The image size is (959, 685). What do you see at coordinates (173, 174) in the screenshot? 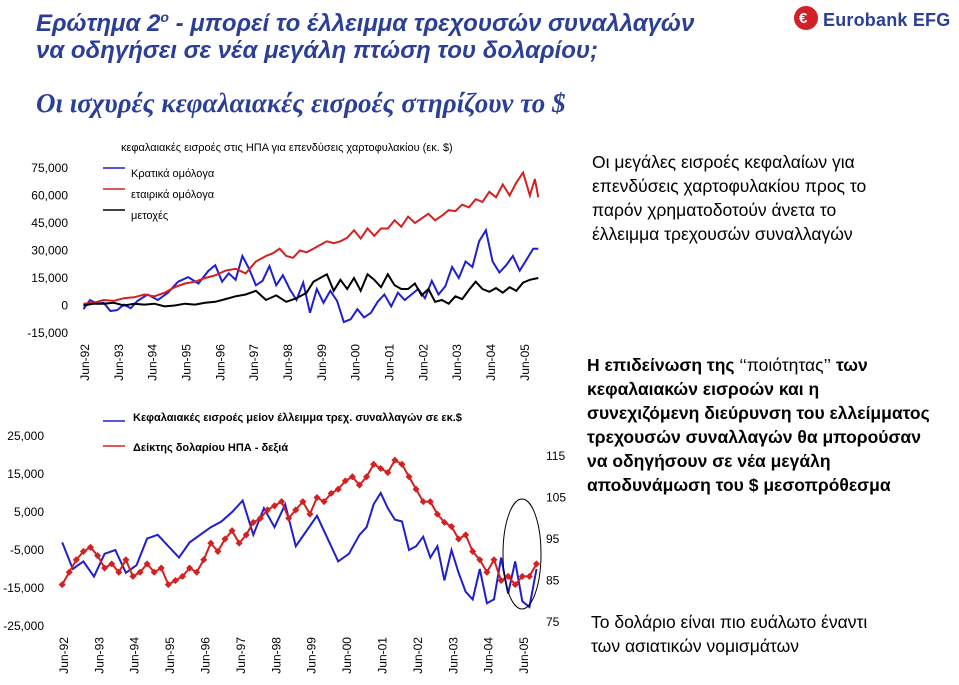
I see `chart1-legend-label: Κρατικά ομόλογα` at bounding box center [173, 174].